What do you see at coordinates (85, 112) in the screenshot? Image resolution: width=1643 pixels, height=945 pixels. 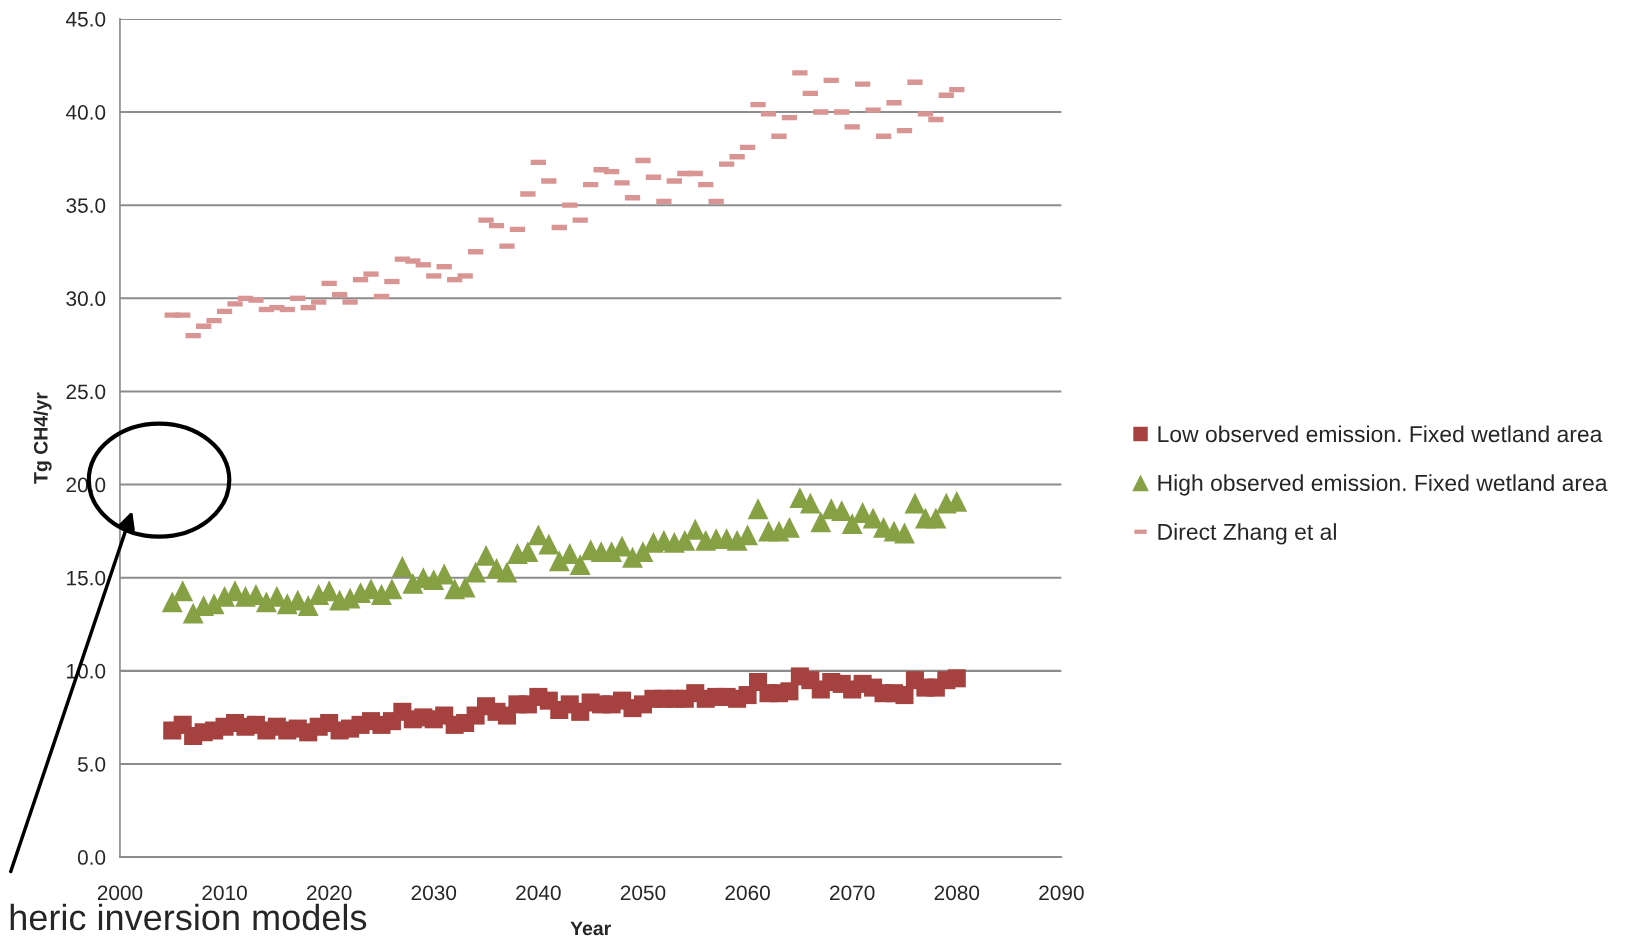 I see `y-tick-label: 40.0` at bounding box center [85, 112].